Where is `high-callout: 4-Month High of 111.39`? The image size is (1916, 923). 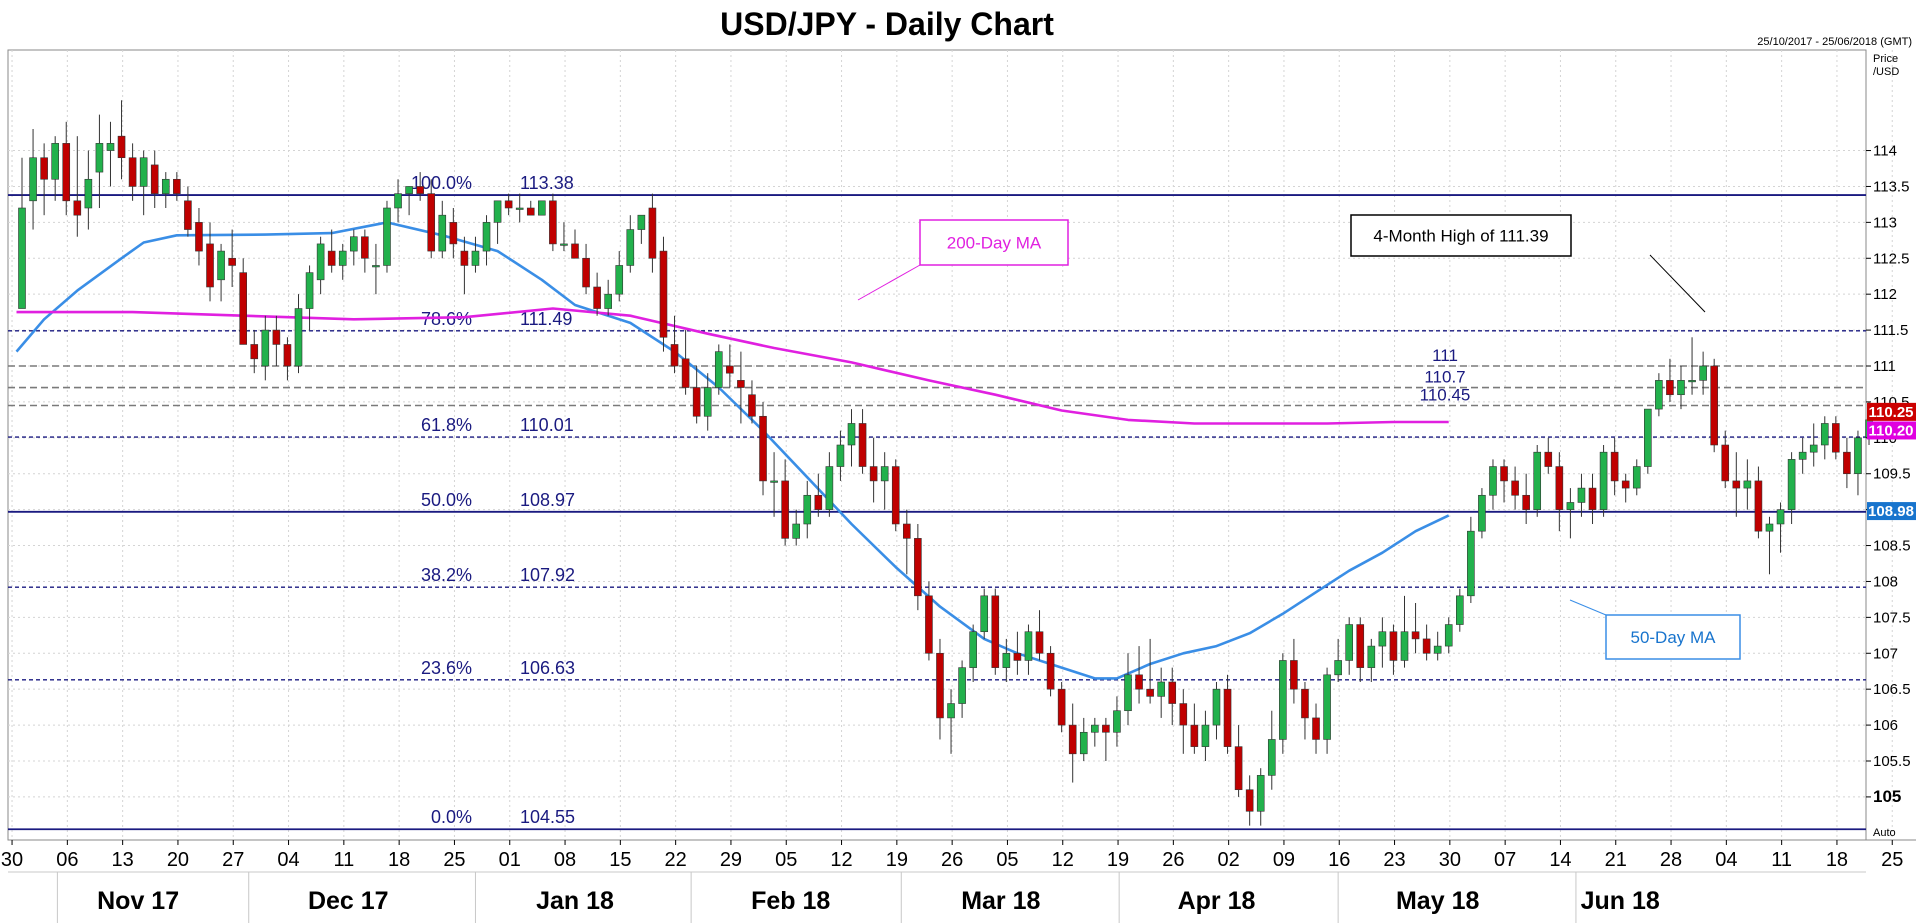 high-callout: 4-Month High of 111.39 is located at coordinates (1461, 235).